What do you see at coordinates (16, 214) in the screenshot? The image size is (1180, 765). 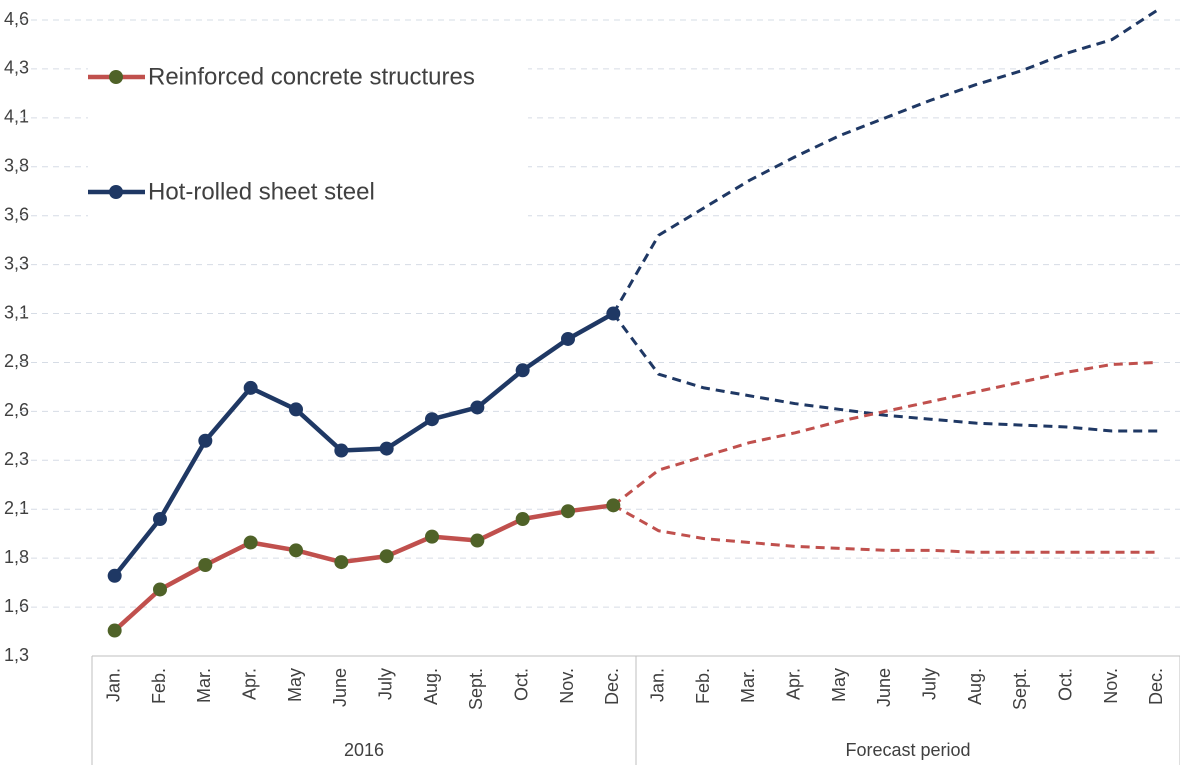 I see `y-tick-label: 3,6` at bounding box center [16, 214].